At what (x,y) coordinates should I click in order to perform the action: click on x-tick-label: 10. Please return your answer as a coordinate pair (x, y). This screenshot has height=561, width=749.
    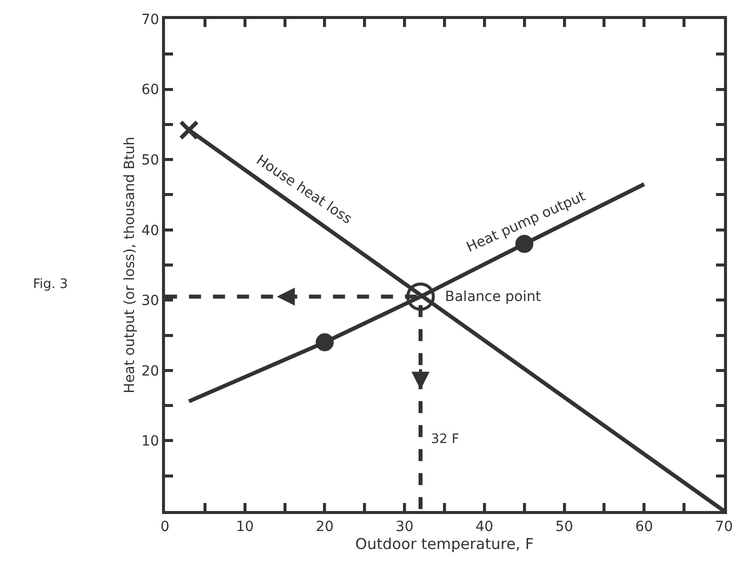
    Looking at the image, I should click on (245, 526).